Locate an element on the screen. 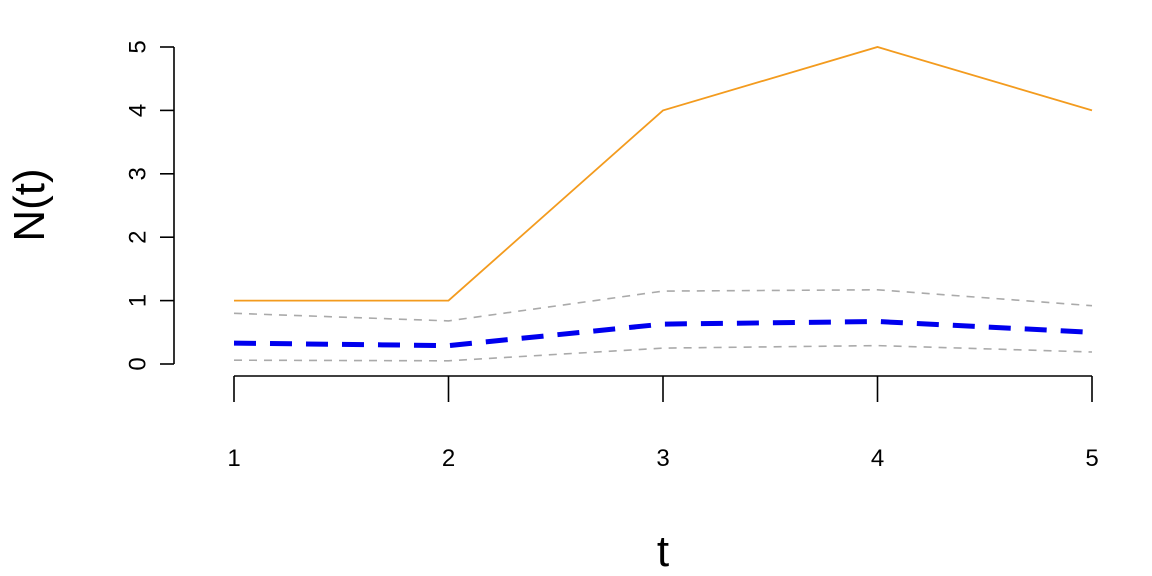 This screenshot has height=576, width=1152. y-tick-label: 2 is located at coordinates (137, 237).